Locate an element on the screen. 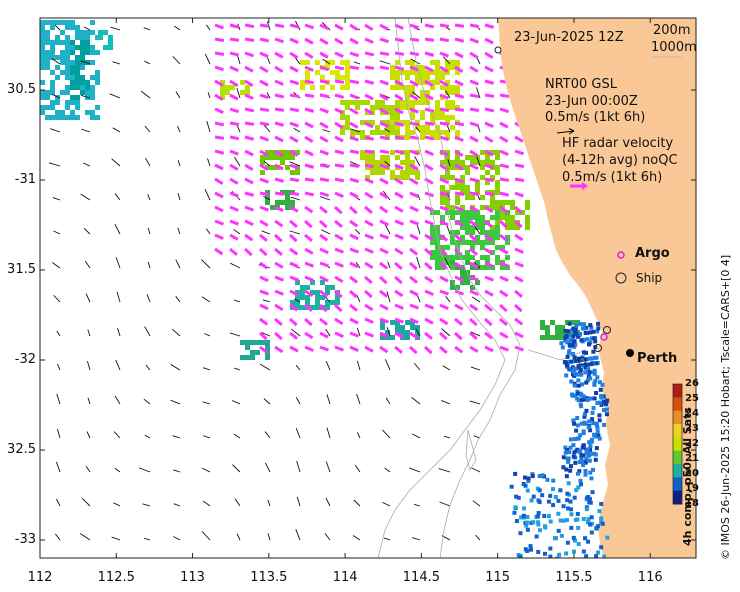  y-tick-label: 30.5 is located at coordinates (21, 89).